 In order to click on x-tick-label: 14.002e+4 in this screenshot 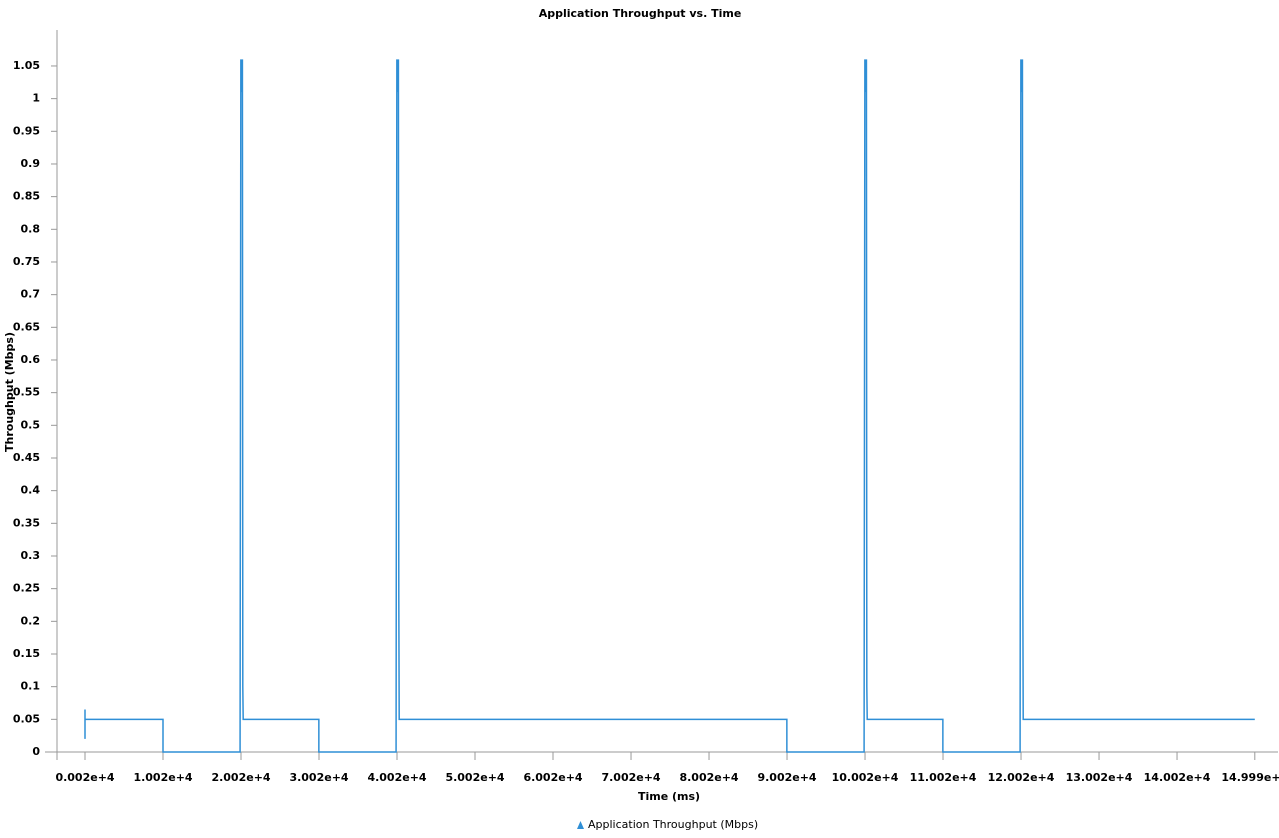, I will do `click(1177, 777)`.